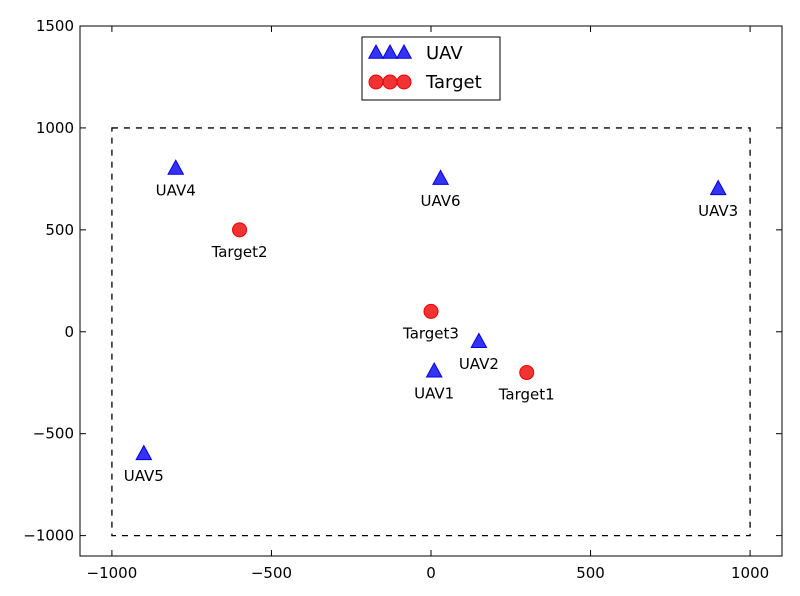 This screenshot has height=596, width=800. What do you see at coordinates (112, 573) in the screenshot?
I see `x-tick-label: −1000` at bounding box center [112, 573].